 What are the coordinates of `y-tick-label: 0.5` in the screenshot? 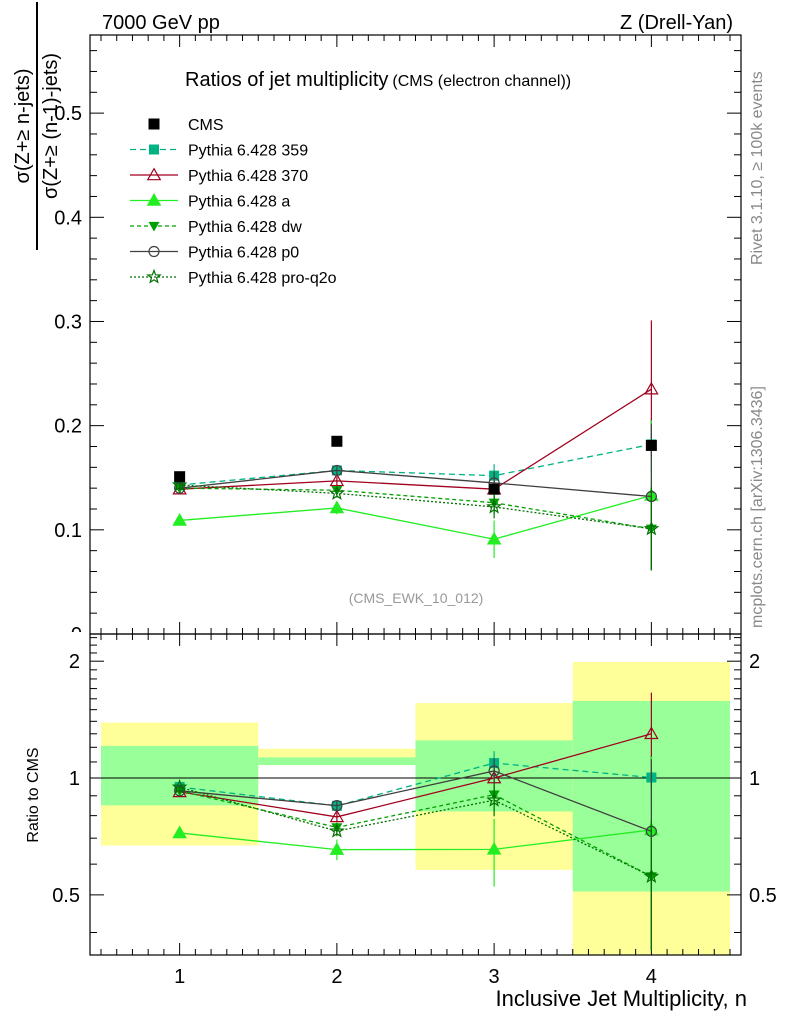 It's located at (68, 114).